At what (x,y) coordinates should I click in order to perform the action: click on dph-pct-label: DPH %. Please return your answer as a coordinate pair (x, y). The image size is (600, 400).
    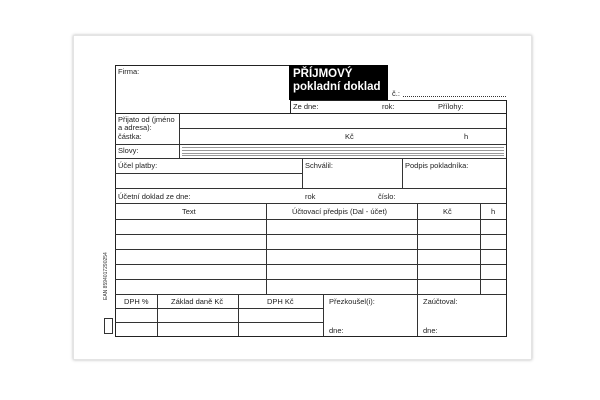
    Looking at the image, I should click on (136, 301).